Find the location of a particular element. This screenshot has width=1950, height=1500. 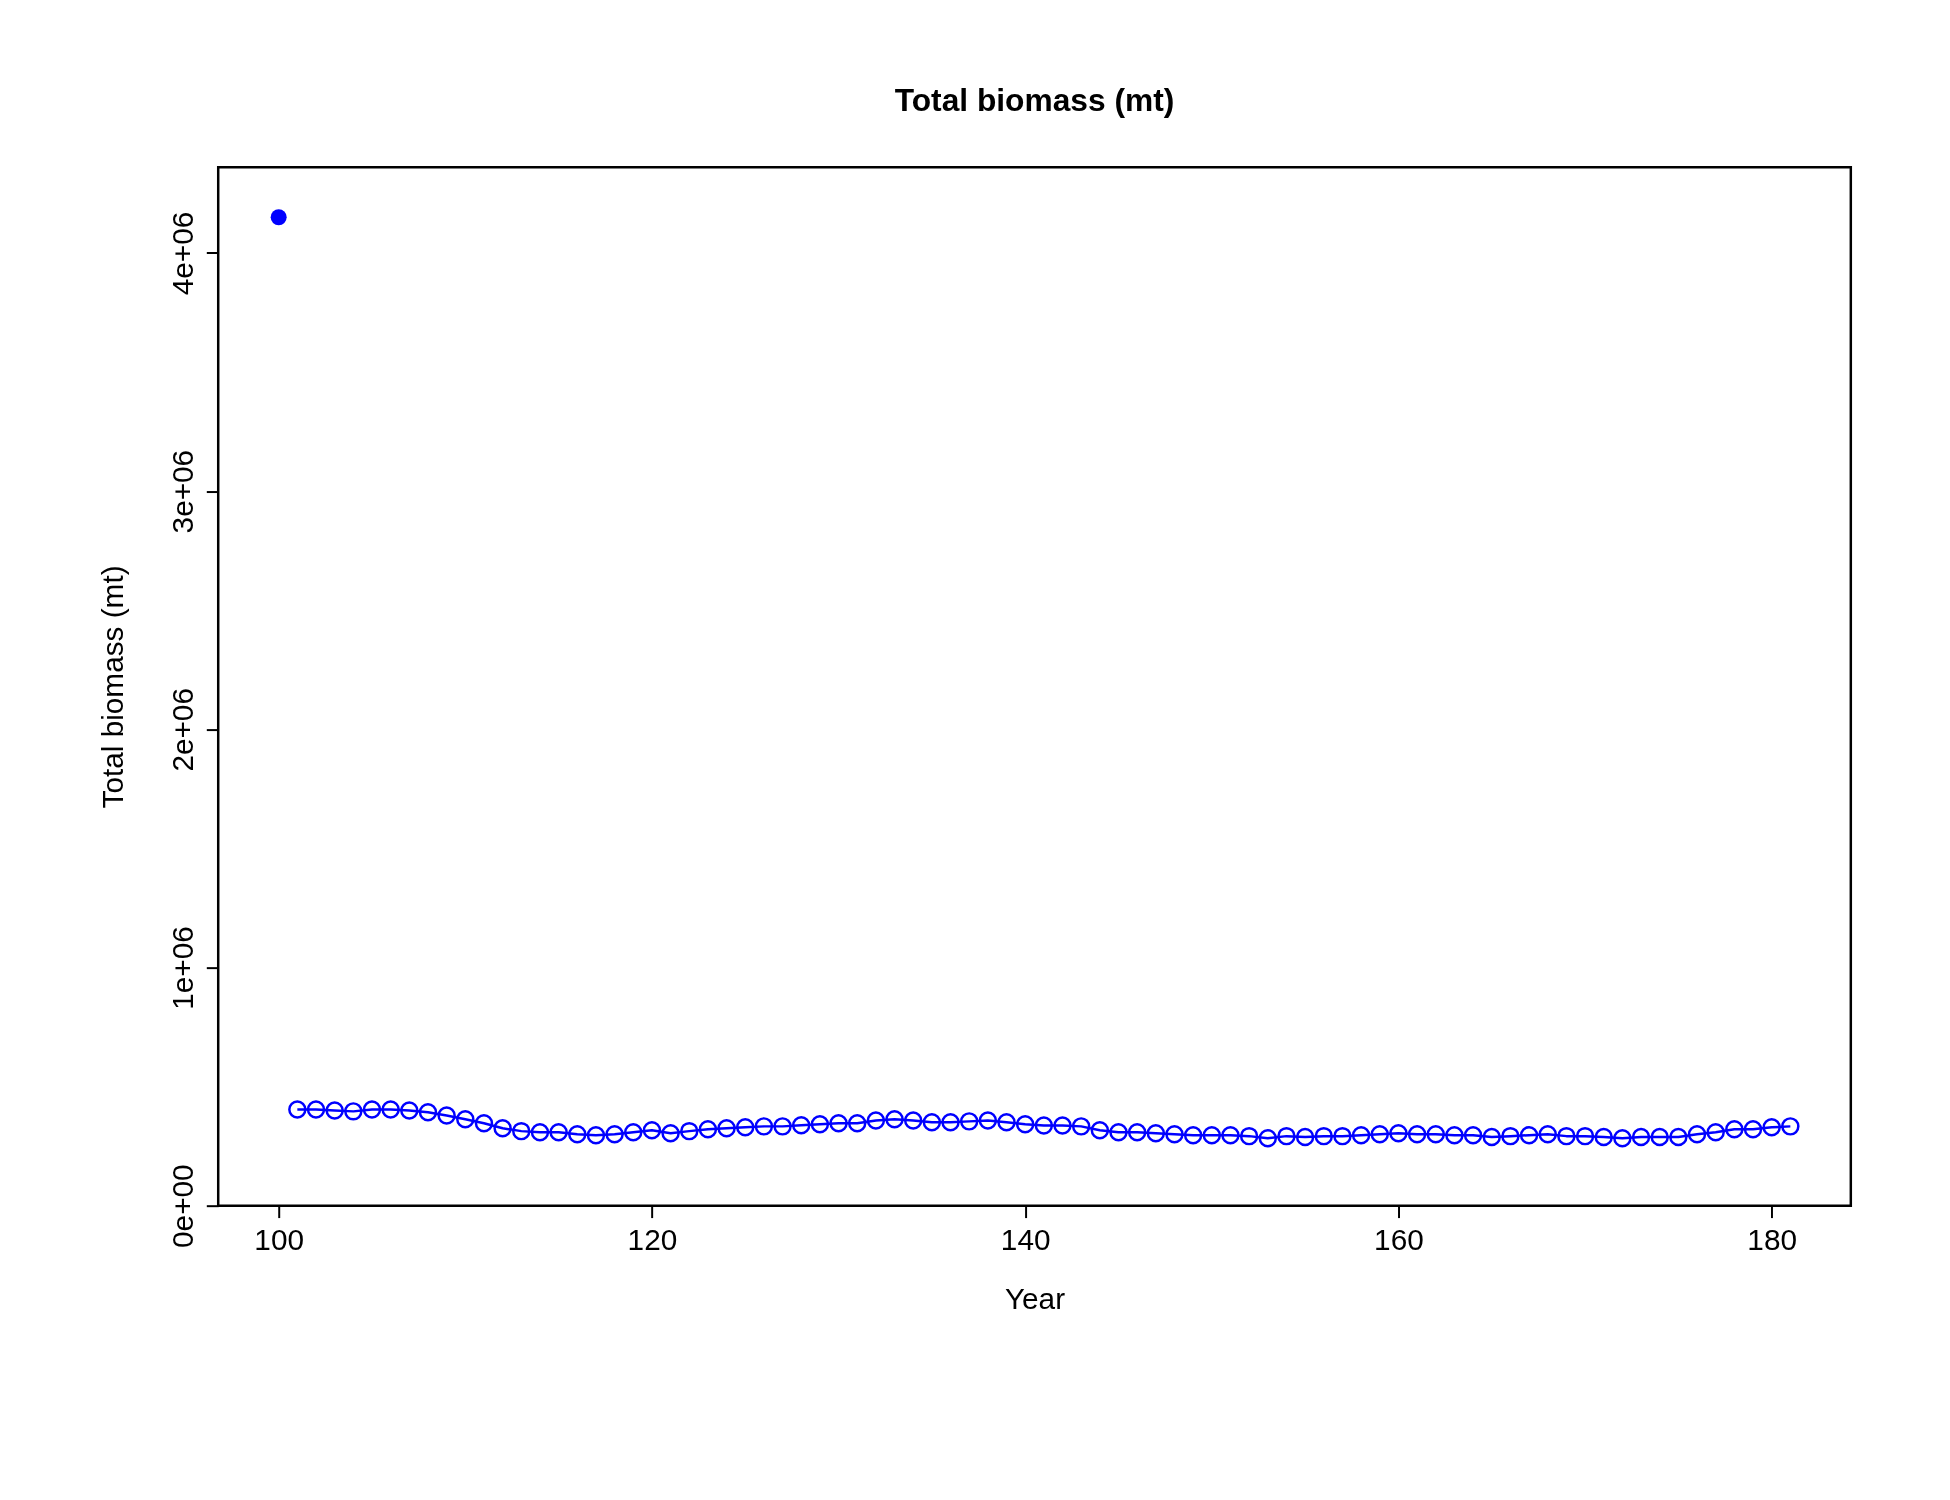

y-tick-label: 3e+06 is located at coordinates (182, 491).